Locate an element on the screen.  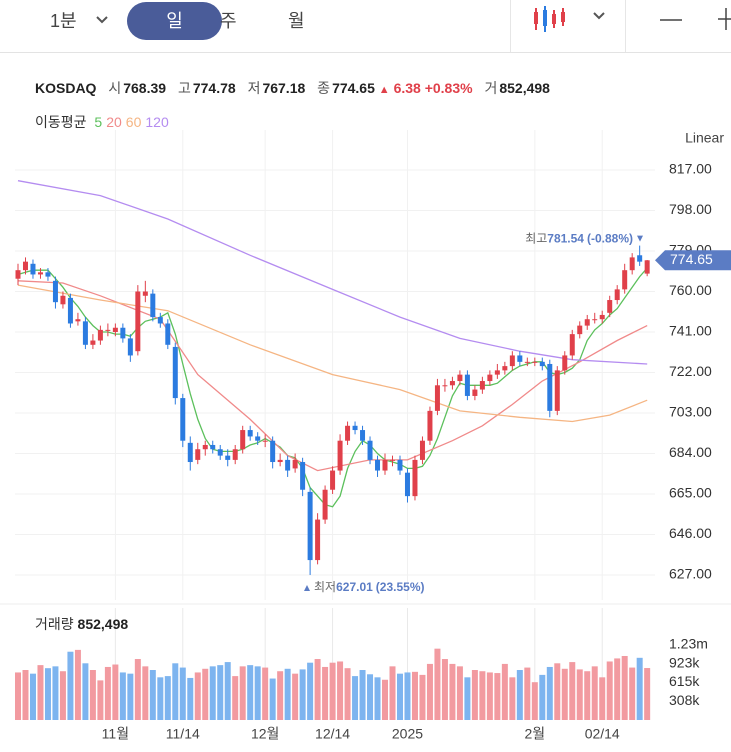
interval-select: 1분 is located at coordinates (63, 21).